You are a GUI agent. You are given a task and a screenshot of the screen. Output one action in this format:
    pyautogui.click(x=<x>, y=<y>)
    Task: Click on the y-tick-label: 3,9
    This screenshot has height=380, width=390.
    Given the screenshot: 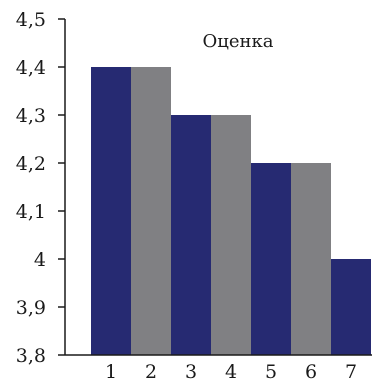 What is the action you would take?
    pyautogui.click(x=31, y=308)
    